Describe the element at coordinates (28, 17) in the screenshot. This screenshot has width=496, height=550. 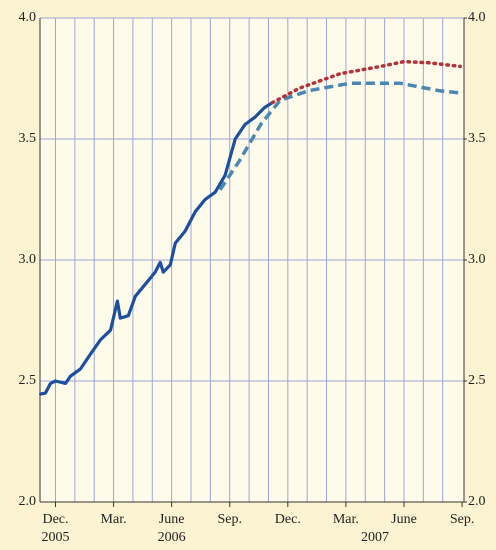
I see `y-tick-label: 4.0` at that location.